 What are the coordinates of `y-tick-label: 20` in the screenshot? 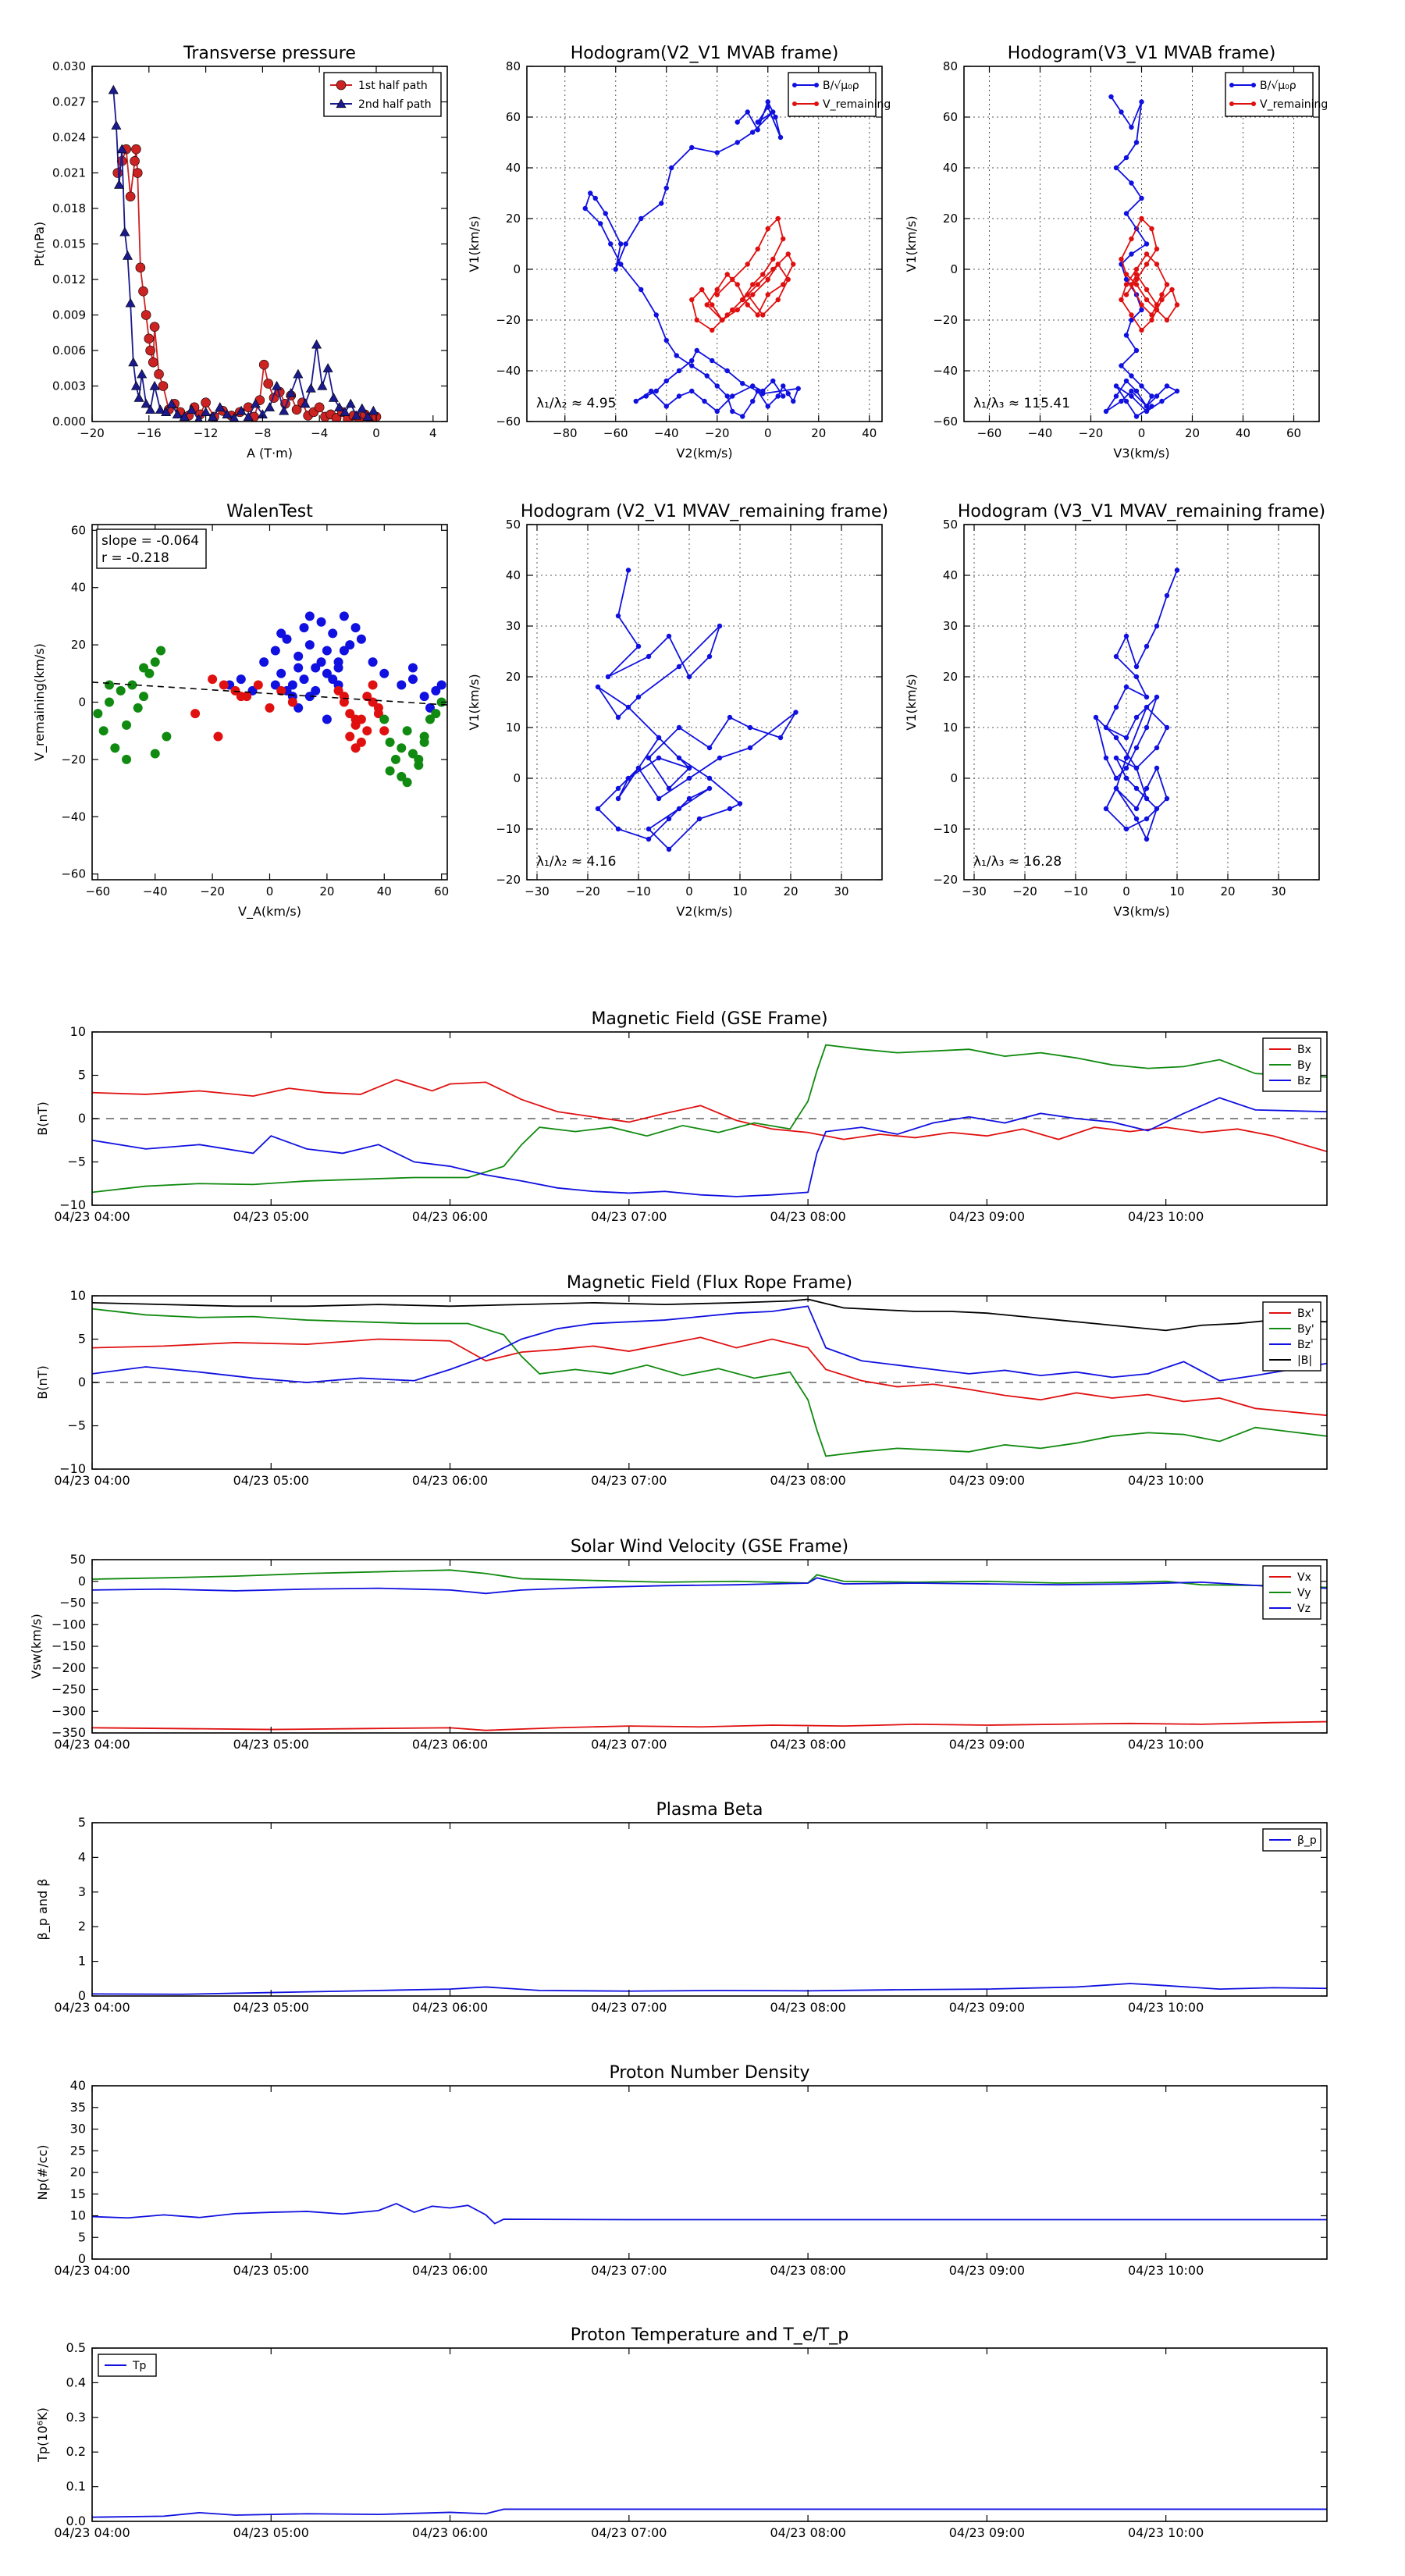 It's located at (513, 219).